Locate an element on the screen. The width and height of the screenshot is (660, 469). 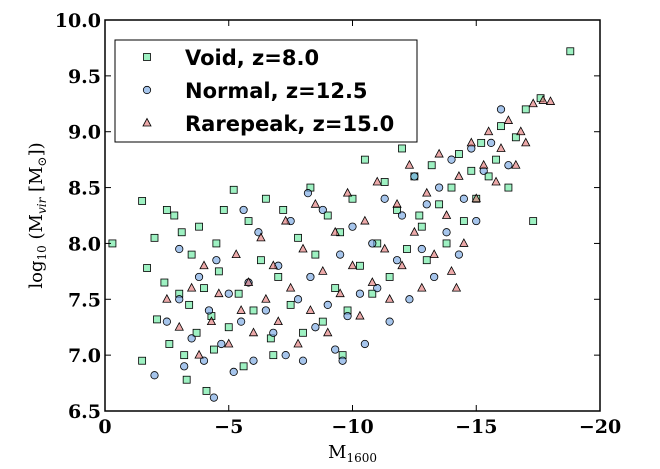
x-tick-label: −20 is located at coordinates (600, 427).